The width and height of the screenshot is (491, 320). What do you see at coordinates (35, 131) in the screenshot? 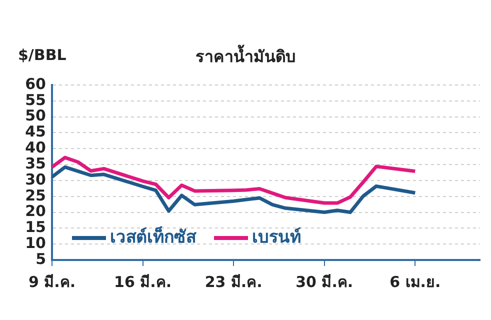
I see `y-tick-label: 45` at bounding box center [35, 131].